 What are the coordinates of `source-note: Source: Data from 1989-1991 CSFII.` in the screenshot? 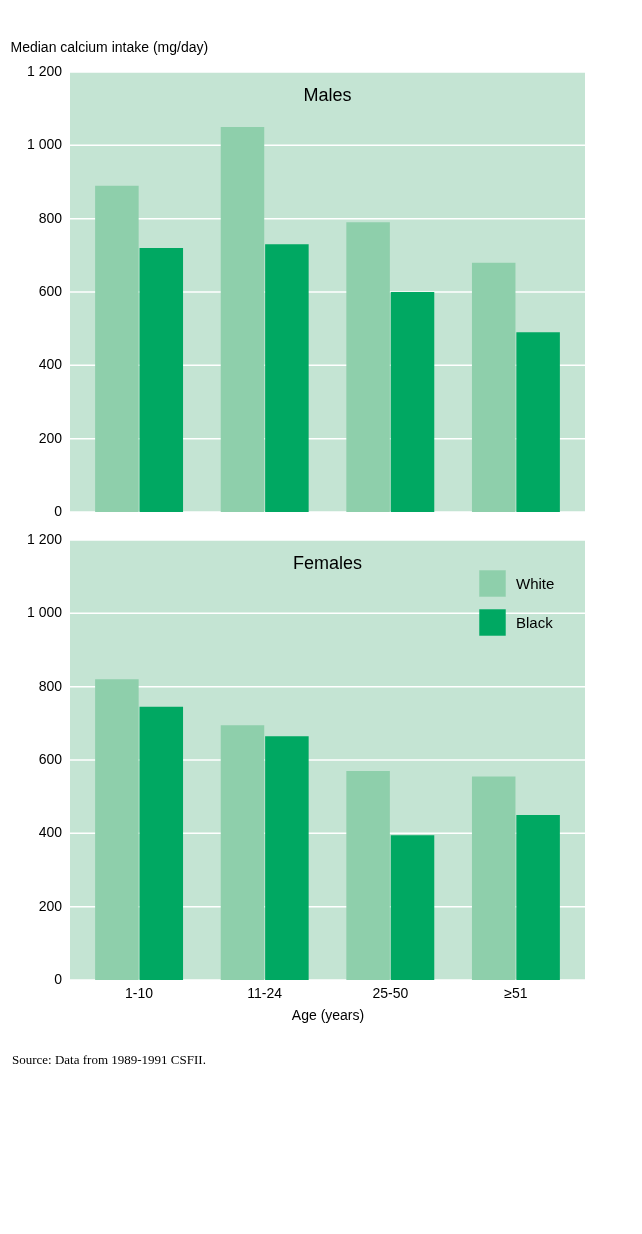 It's located at (109, 1059).